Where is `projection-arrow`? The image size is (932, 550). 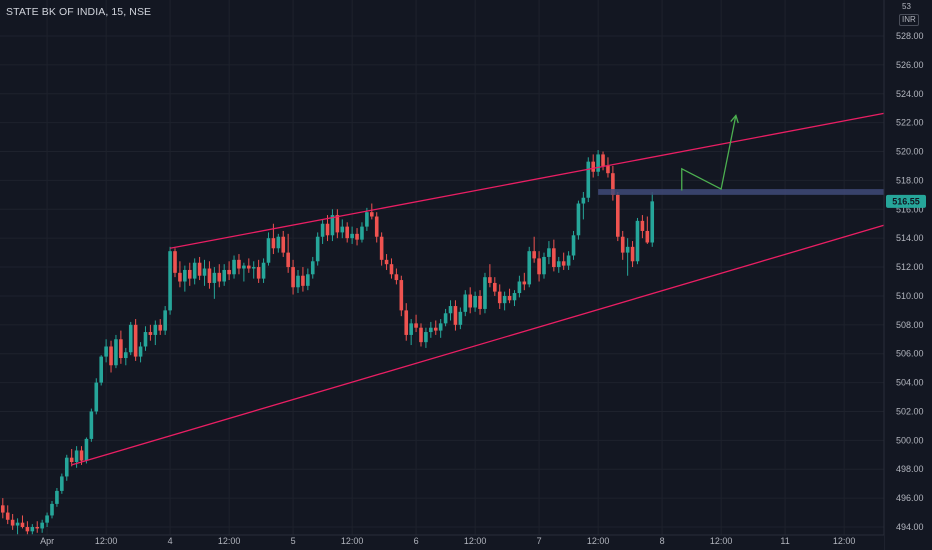
projection-arrow is located at coordinates (709, 153).